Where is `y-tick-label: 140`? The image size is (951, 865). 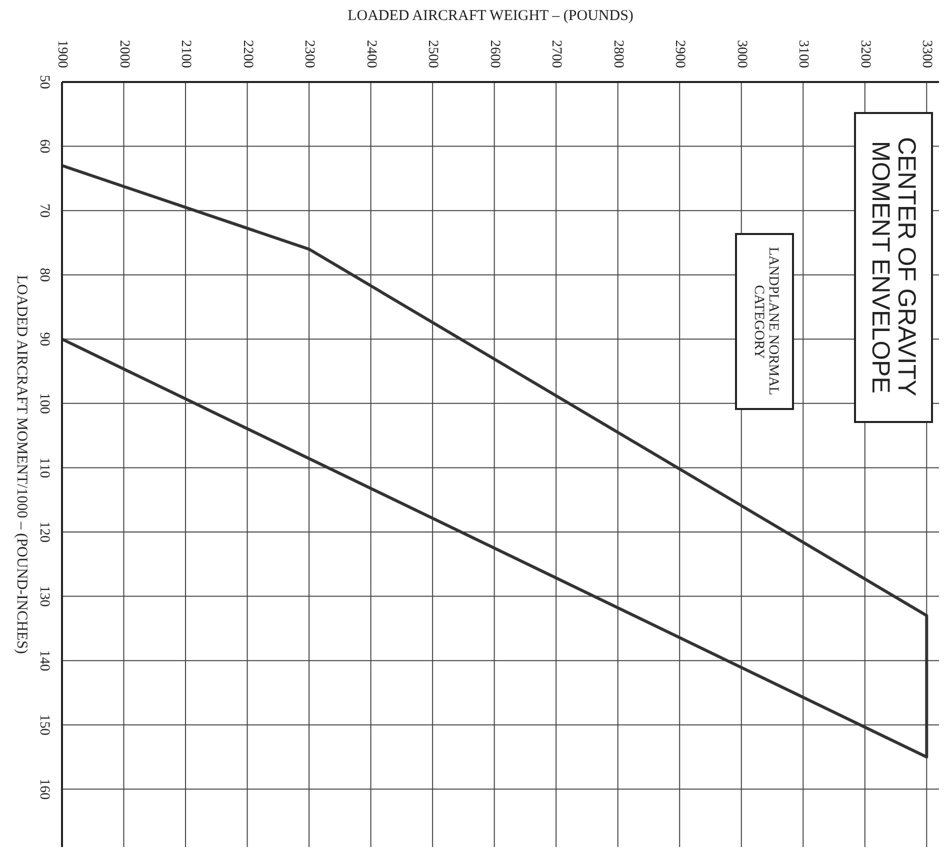 y-tick-label: 140 is located at coordinates (44, 661).